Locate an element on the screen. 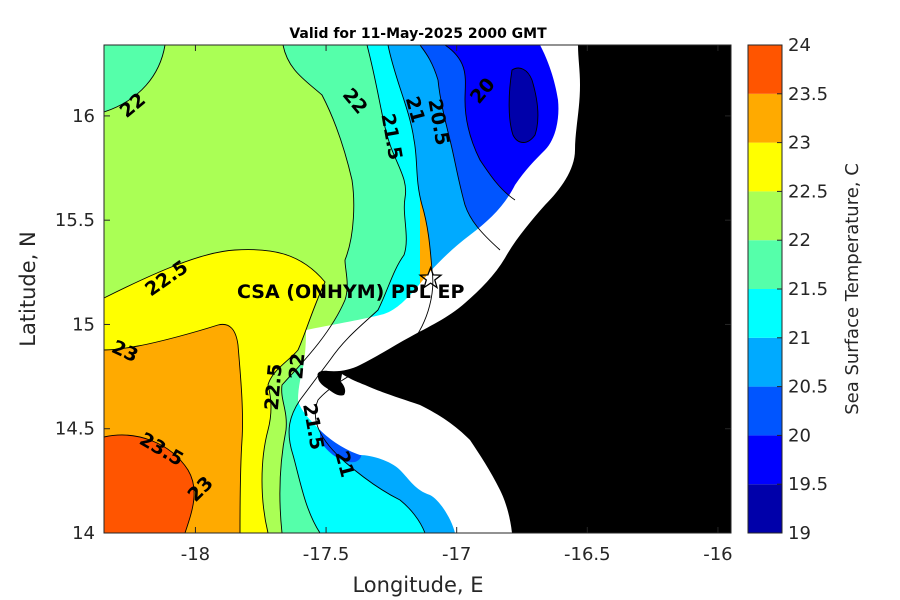 The width and height of the screenshot is (900, 600). colorbar-tick-label: 22 is located at coordinates (799, 240).